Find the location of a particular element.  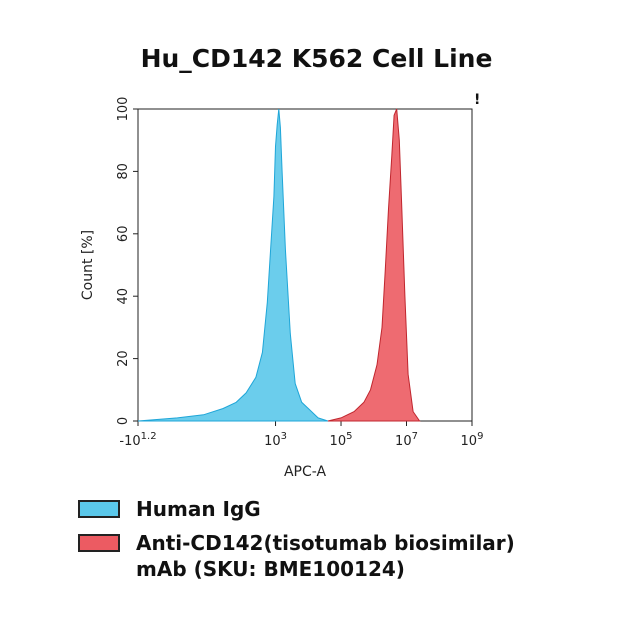

corner-mark: ! is located at coordinates (477, 100).